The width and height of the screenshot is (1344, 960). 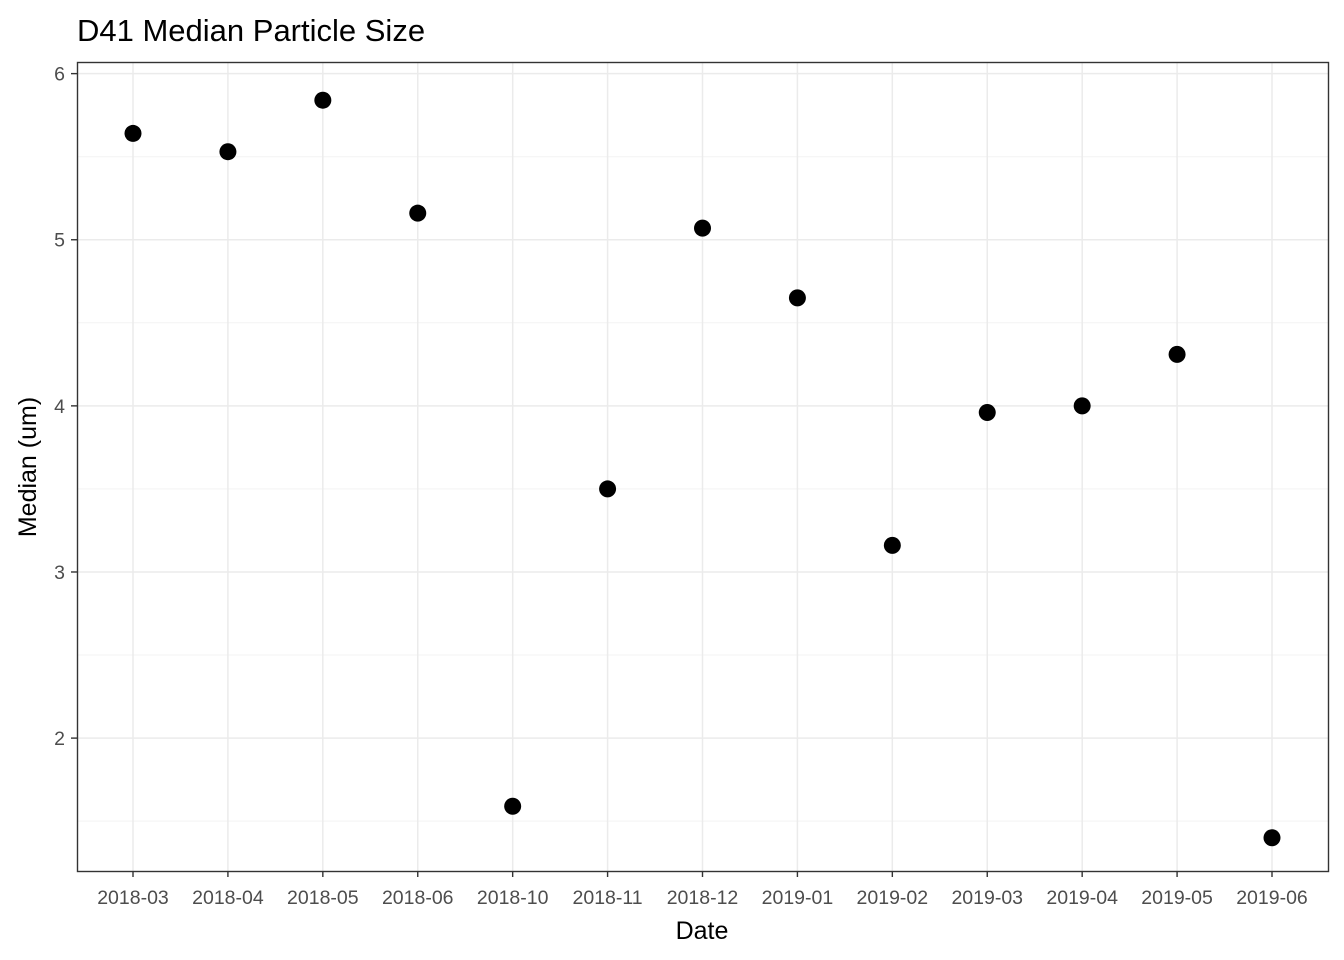 I want to click on y-tick-label: 2, so click(x=59, y=739).